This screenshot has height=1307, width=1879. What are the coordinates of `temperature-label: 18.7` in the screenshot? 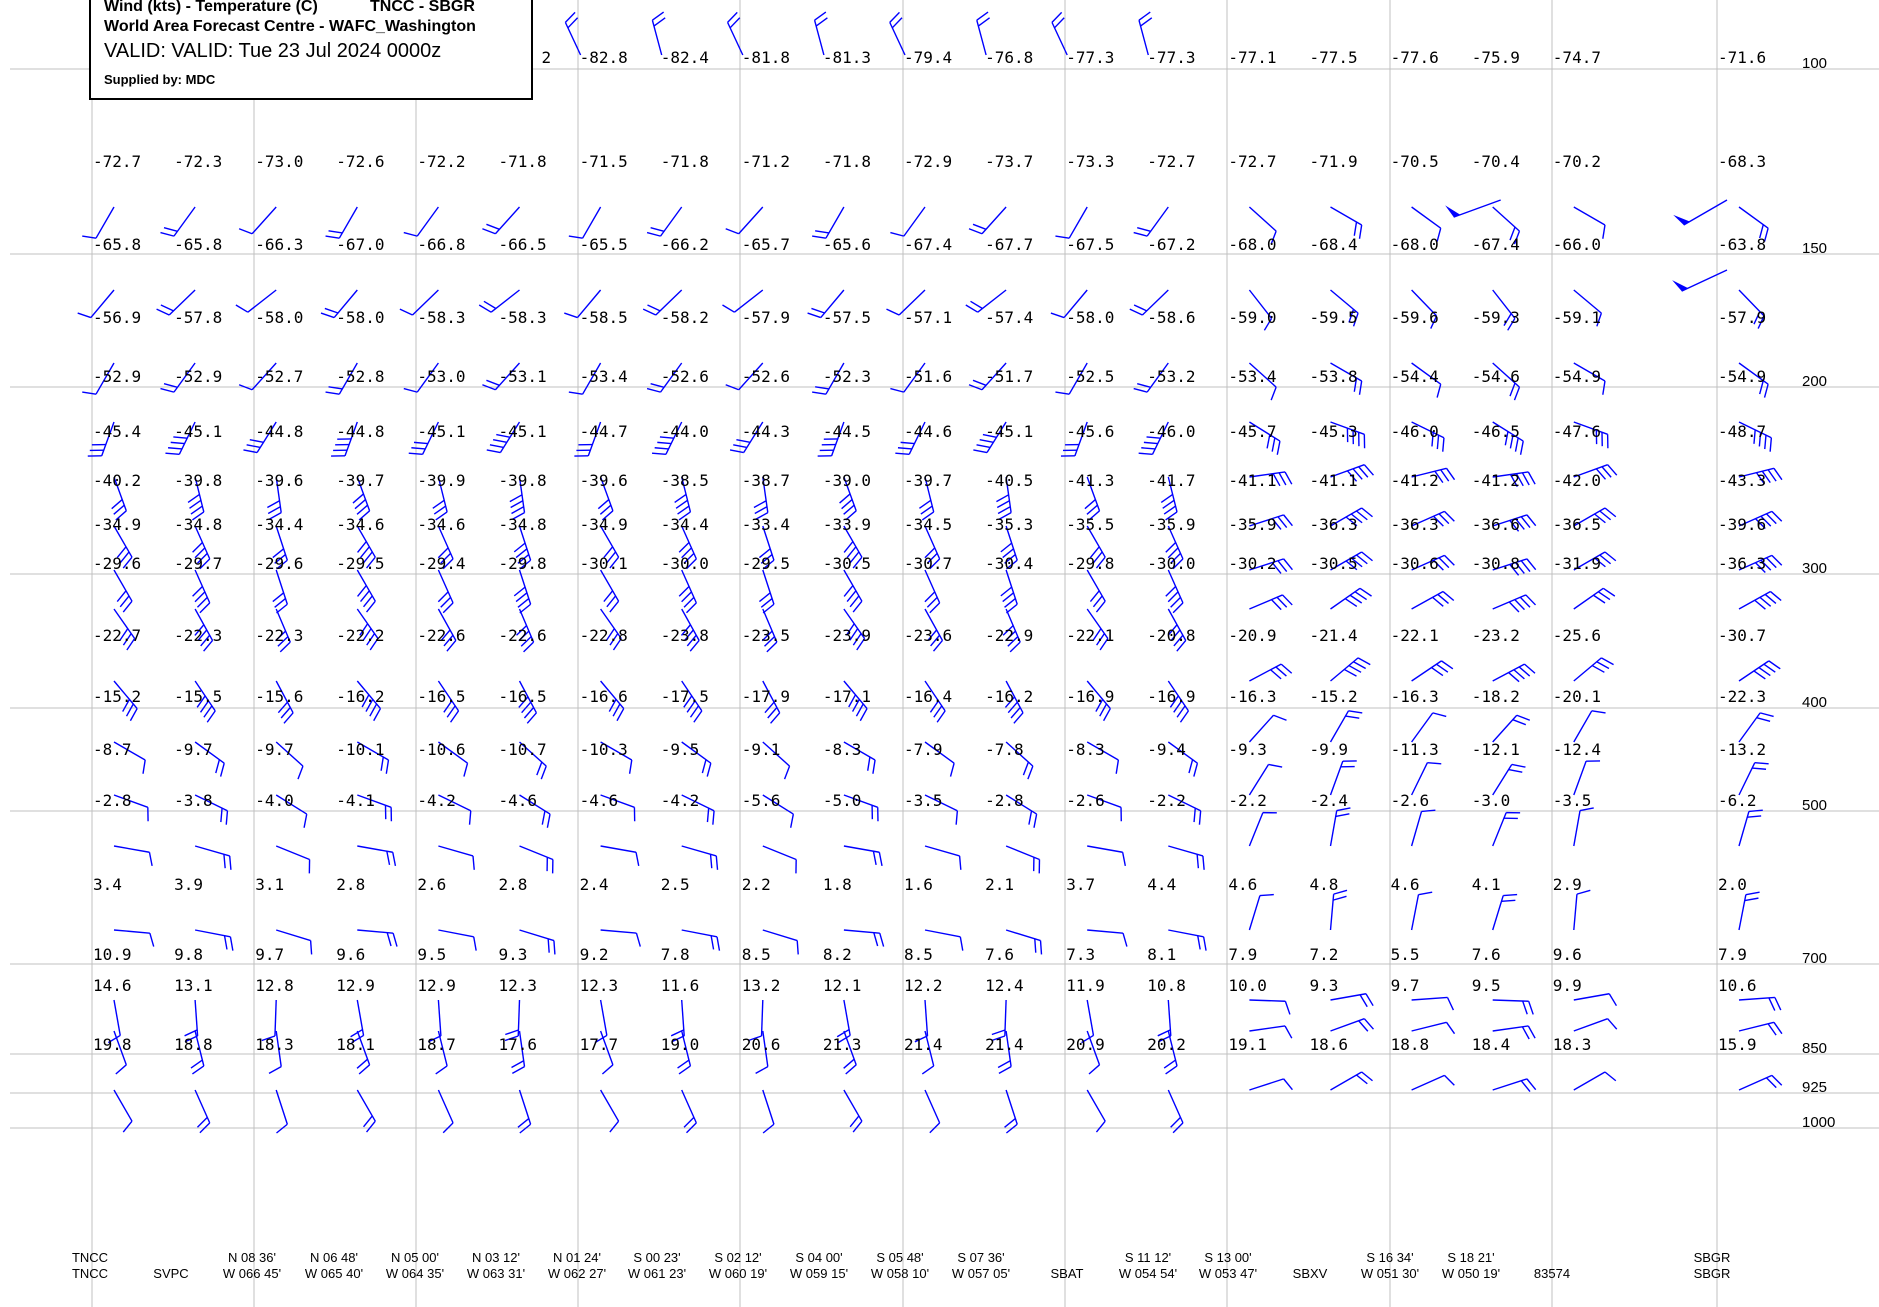 It's located at (436, 1044).